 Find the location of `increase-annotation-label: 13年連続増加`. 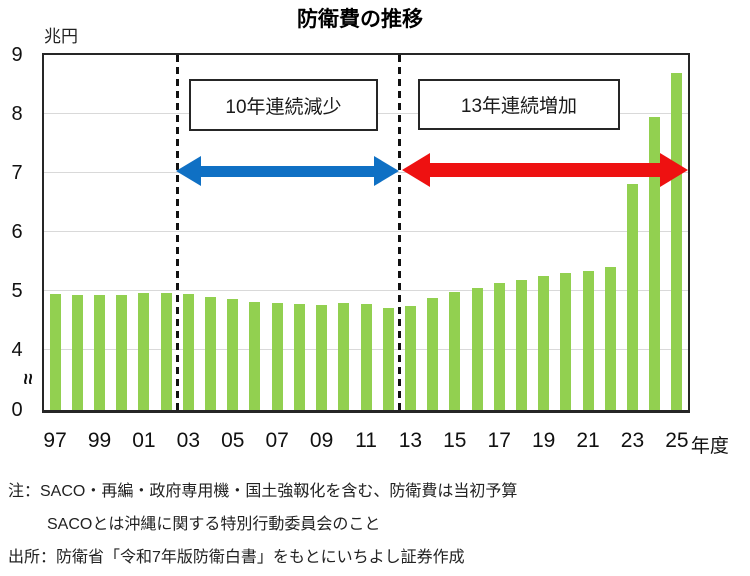

increase-annotation-label: 13年連続増加 is located at coordinates (519, 106).